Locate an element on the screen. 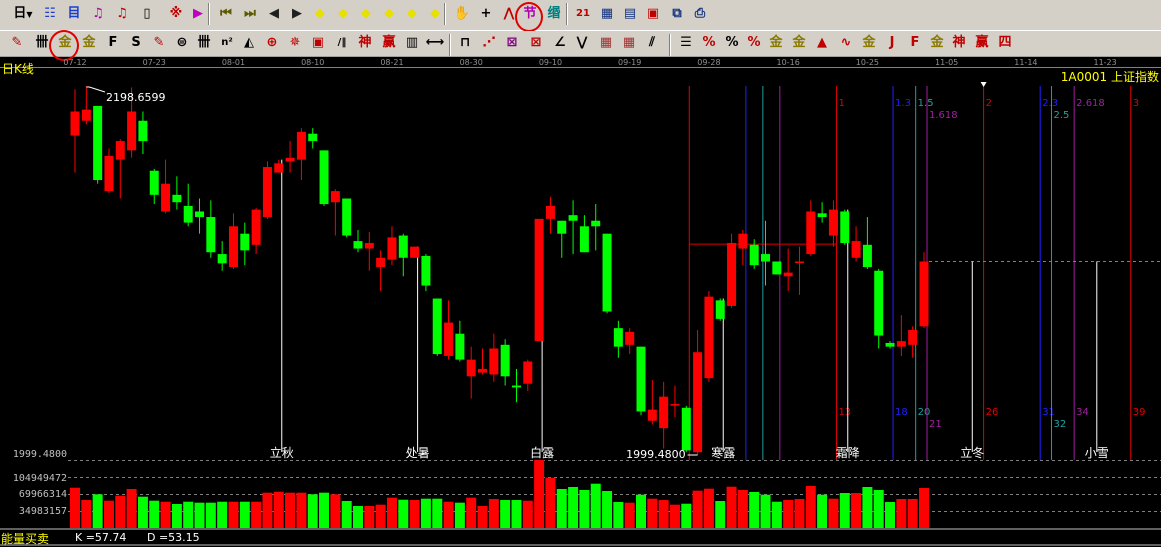  last-icon: ⏭ is located at coordinates (250, 13).